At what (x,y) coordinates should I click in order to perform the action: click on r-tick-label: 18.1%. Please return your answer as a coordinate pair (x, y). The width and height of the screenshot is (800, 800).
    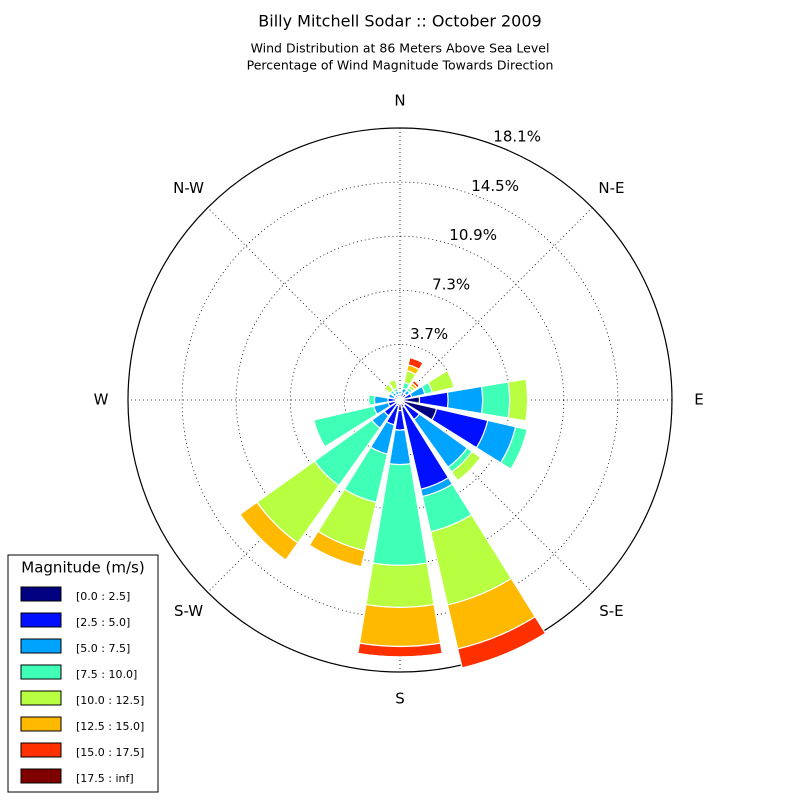
    Looking at the image, I should click on (517, 136).